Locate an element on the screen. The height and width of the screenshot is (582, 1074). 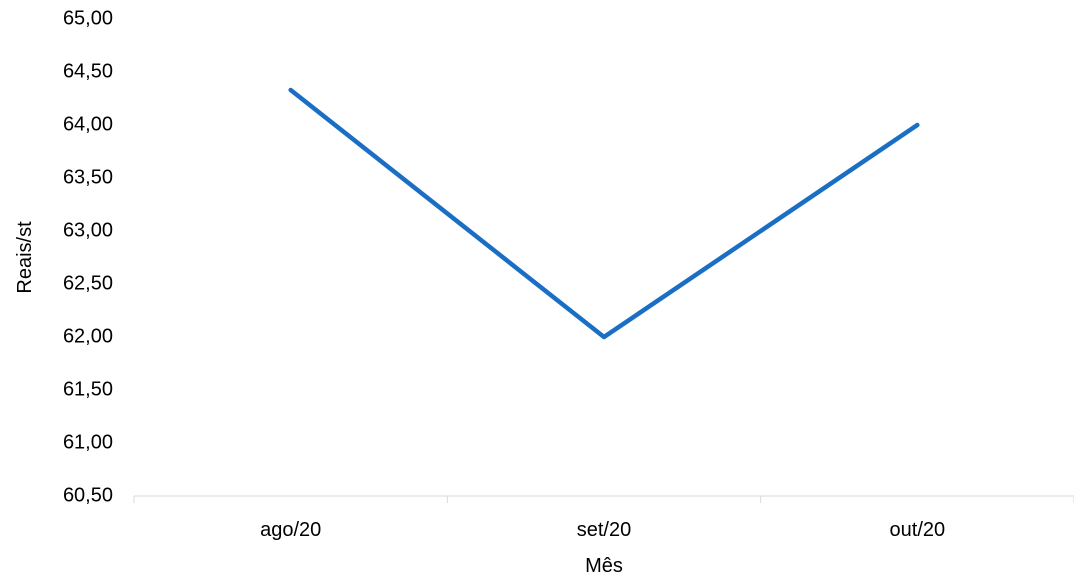
y-tick-label: 62,00 is located at coordinates (88, 336).